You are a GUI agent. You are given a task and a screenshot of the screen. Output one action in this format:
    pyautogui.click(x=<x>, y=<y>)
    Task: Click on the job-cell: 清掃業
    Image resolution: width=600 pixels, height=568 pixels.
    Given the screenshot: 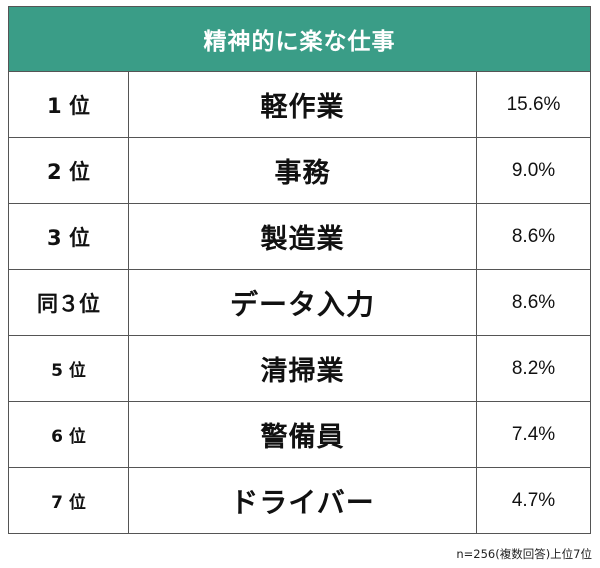 What is the action you would take?
    pyautogui.click(x=302, y=368)
    